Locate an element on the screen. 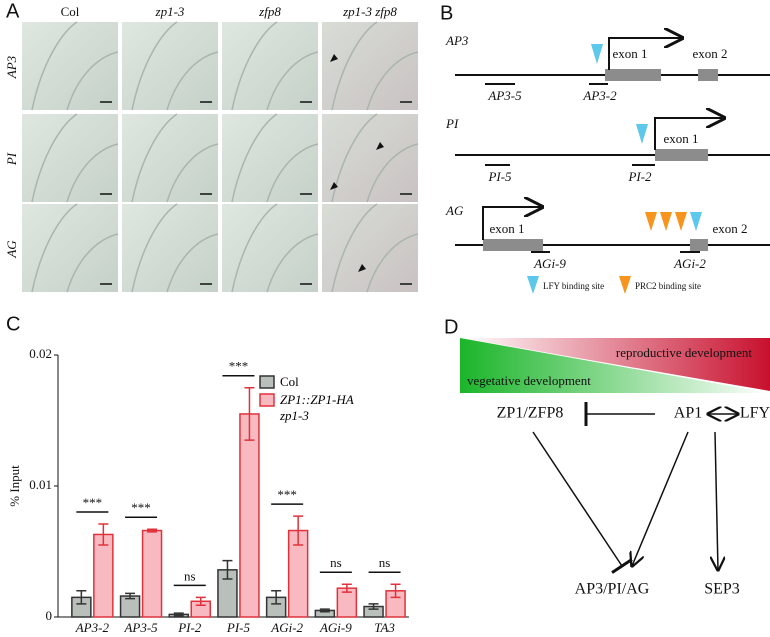 The image size is (770, 637). exon-label: exon 2 is located at coordinates (709, 53).